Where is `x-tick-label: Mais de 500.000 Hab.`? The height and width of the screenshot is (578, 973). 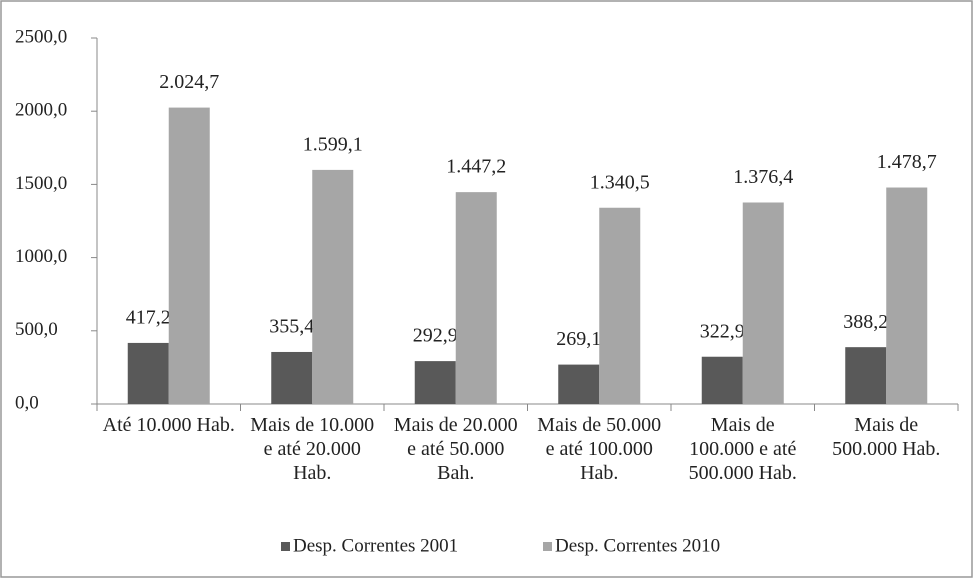
x-tick-label: Mais de 500.000 Hab. is located at coordinates (886, 437).